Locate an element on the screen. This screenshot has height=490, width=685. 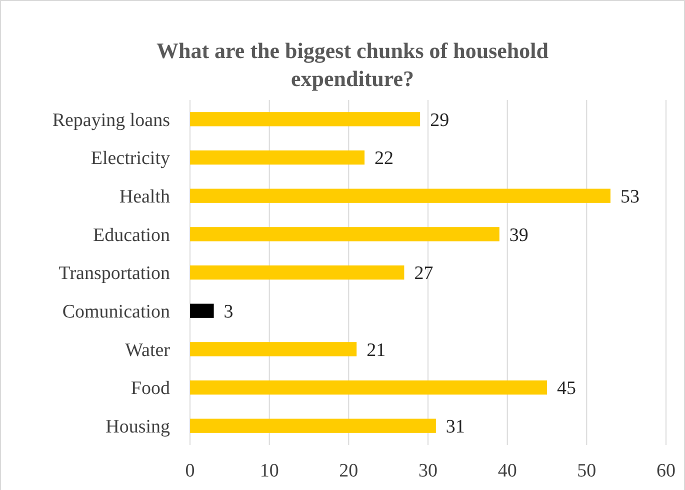
x-tick-label: 40 is located at coordinates (507, 471).